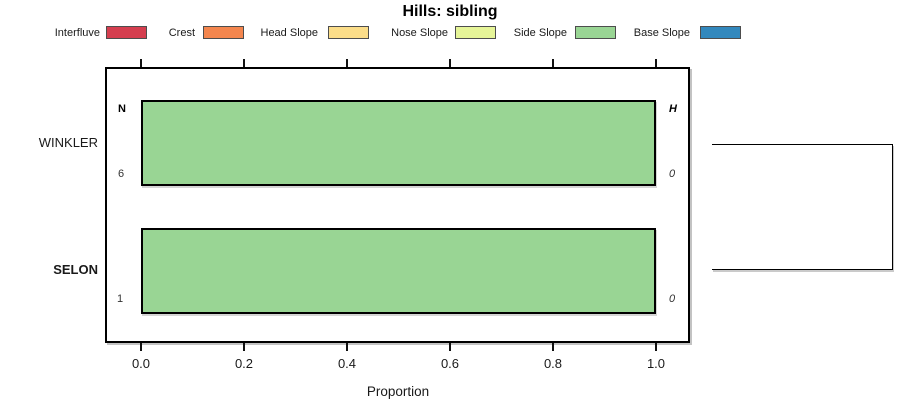 The image size is (900, 420). I want to click on x-tick-label: 0.8, so click(553, 363).